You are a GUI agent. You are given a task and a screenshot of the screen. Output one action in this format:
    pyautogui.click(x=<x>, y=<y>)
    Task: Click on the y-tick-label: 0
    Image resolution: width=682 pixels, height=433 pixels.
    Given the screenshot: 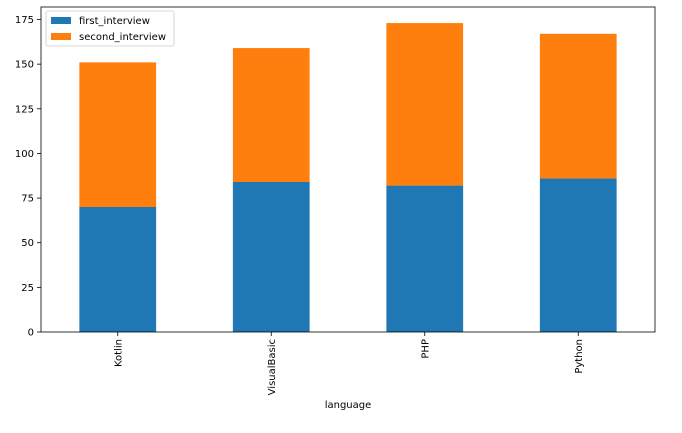 What is the action you would take?
    pyautogui.click(x=31, y=333)
    